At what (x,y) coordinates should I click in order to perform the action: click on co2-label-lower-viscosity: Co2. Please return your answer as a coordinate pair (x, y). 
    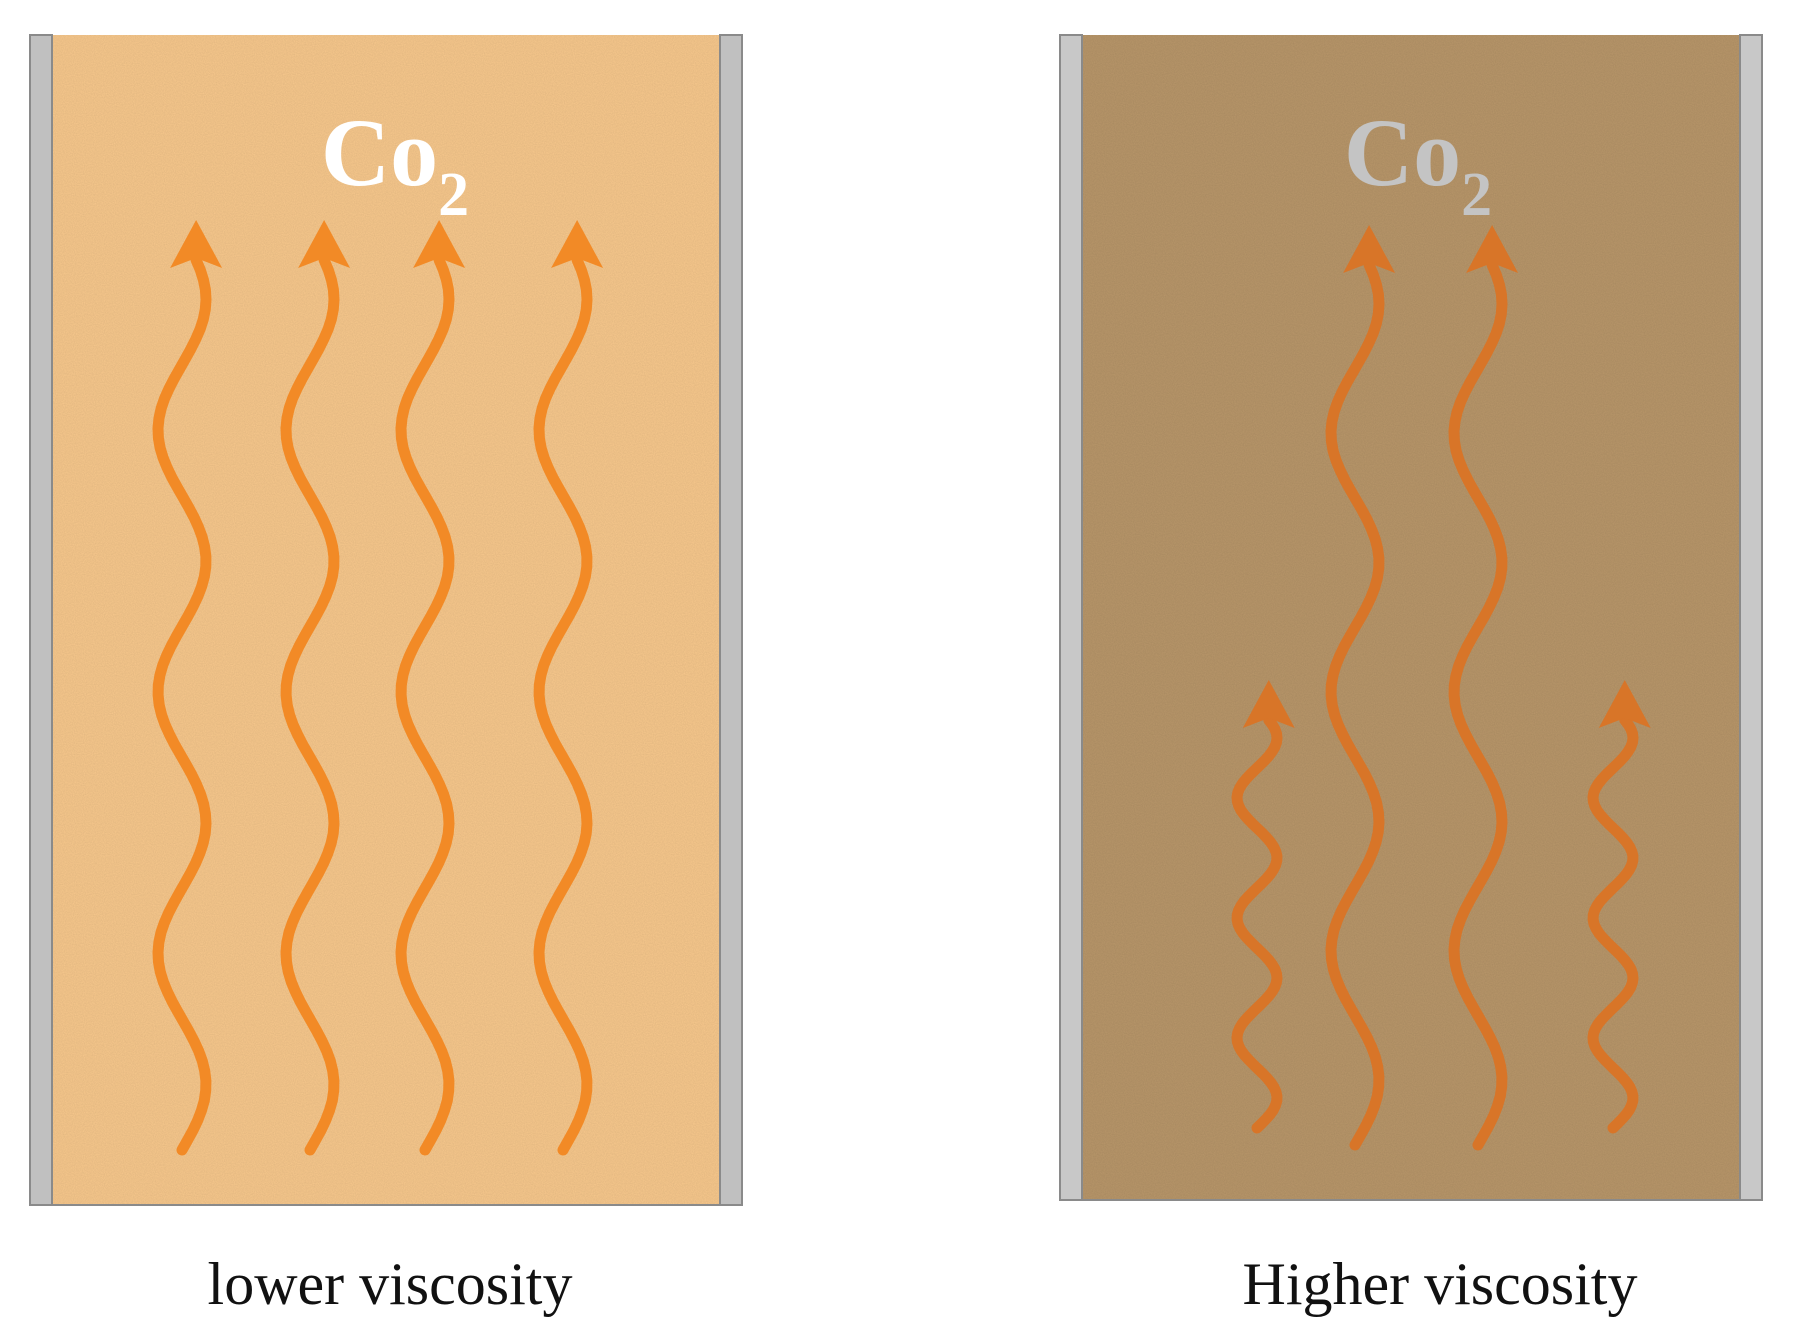
    Looking at the image, I should click on (395, 166).